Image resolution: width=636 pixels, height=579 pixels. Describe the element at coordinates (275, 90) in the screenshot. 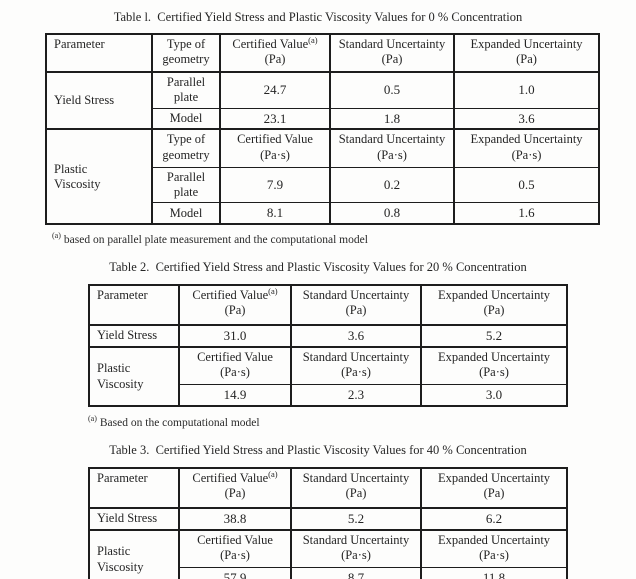

I see `table1-cell-certified: 24.7` at that location.